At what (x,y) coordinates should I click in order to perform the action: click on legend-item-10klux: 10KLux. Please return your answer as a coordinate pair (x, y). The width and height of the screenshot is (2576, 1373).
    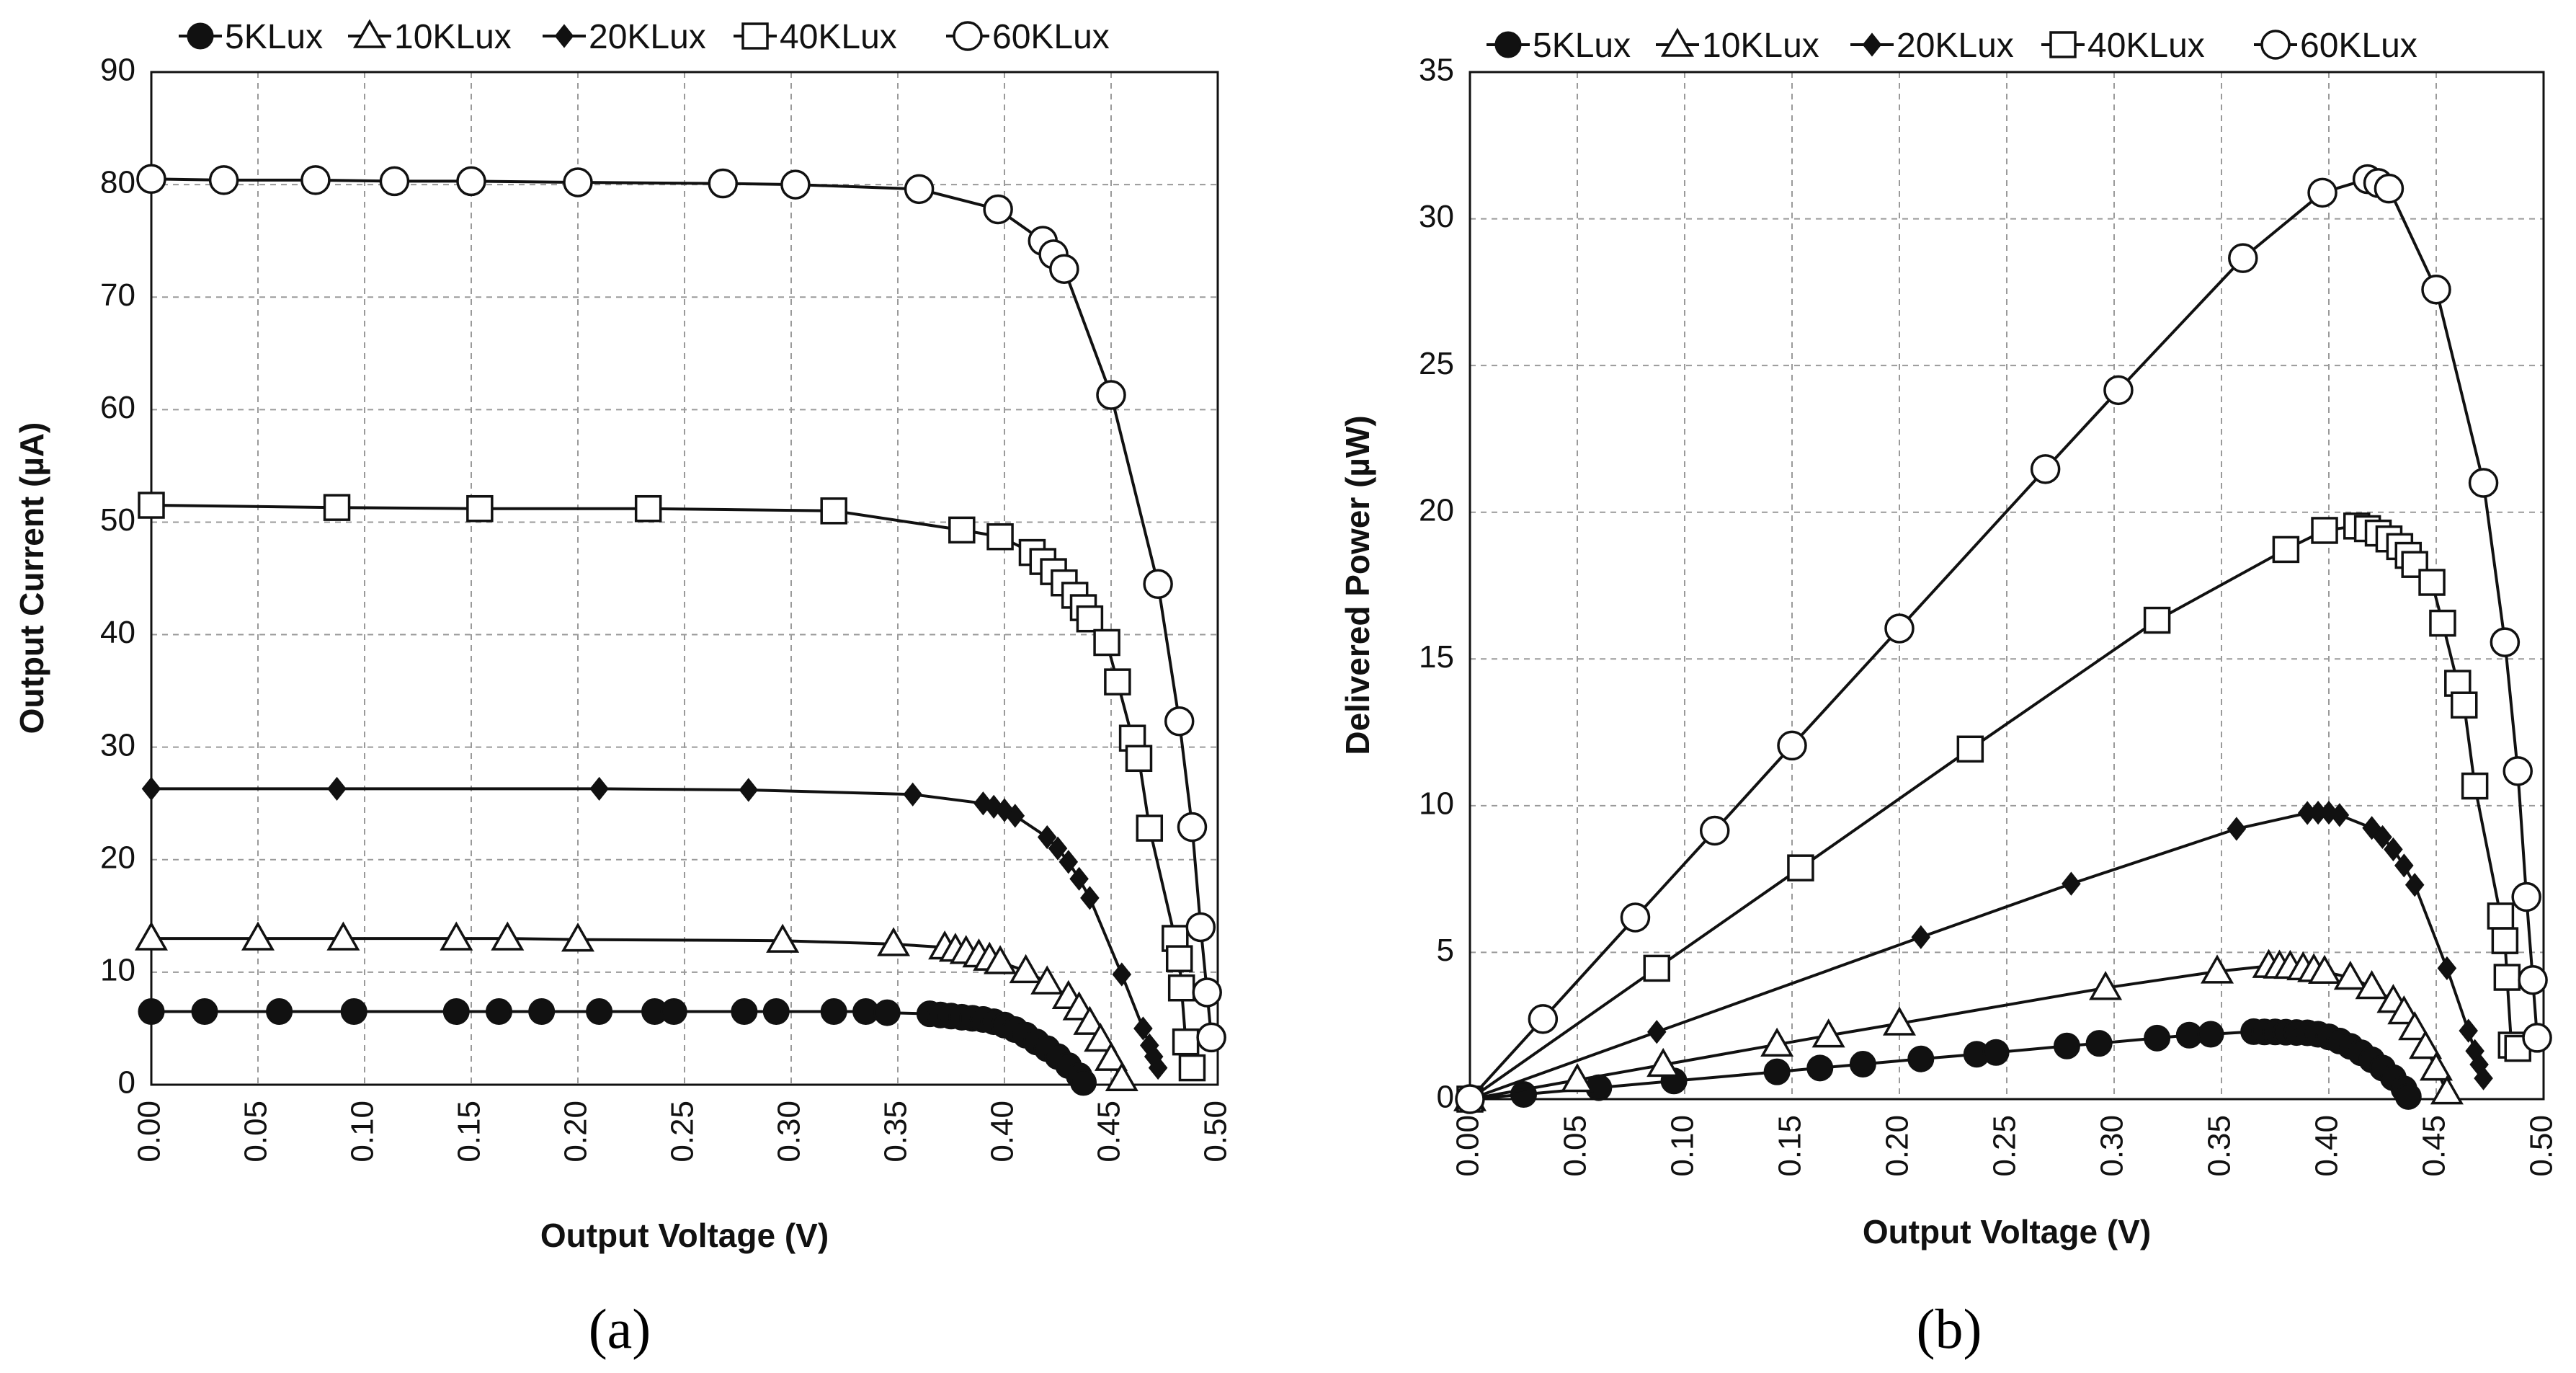
    Looking at the image, I should click on (1737, 46).